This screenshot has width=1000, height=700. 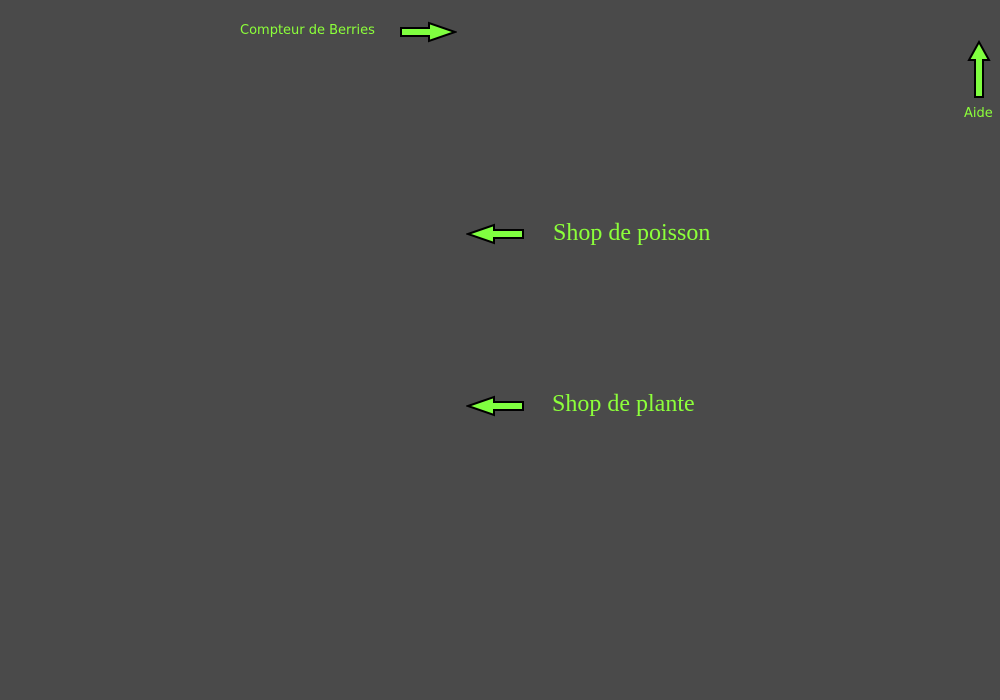 What do you see at coordinates (632, 233) in the screenshot?
I see `fish-shop-label: Shop de poisson` at bounding box center [632, 233].